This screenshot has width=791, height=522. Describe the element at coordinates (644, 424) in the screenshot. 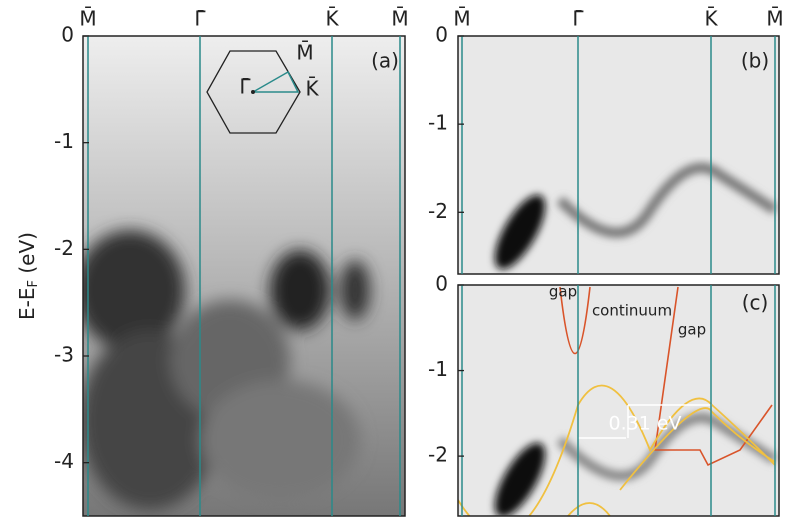

I see `annotation: 0.31 eV` at that location.